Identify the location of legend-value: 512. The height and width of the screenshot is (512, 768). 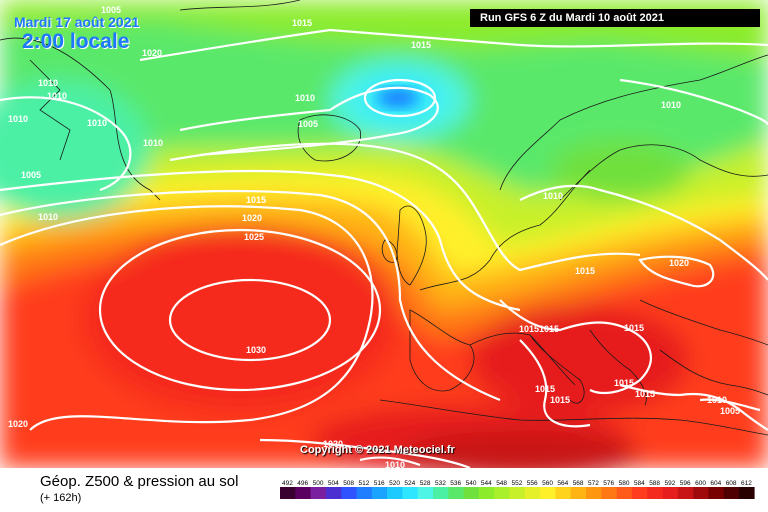
(364, 483).